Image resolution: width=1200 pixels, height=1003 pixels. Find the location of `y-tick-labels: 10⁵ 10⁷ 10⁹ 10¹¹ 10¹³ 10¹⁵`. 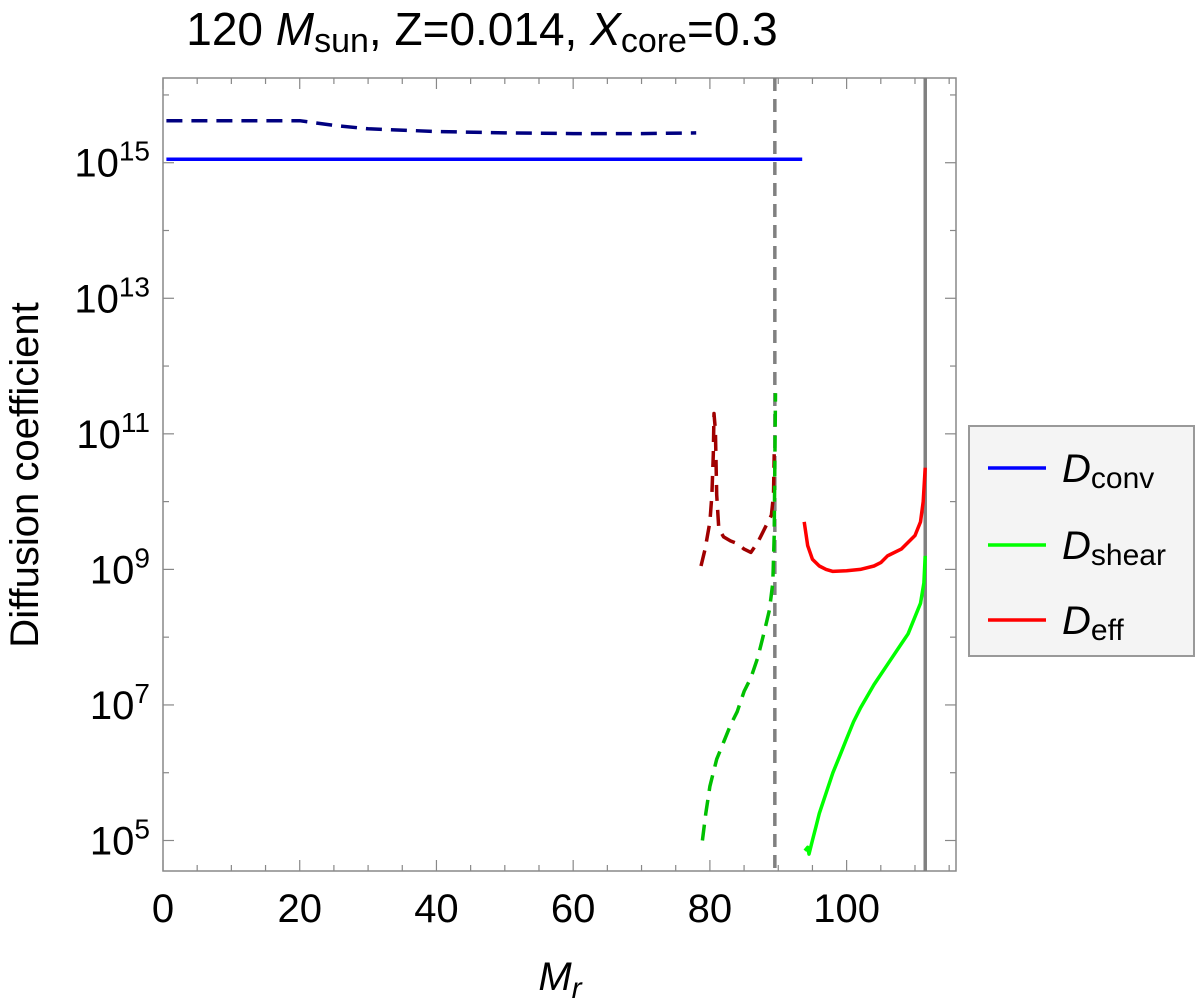

y-tick-labels: 10⁵ 10⁷ 10⁹ 10¹¹ 10¹³ 10¹⁵ is located at coordinates (112, 500).